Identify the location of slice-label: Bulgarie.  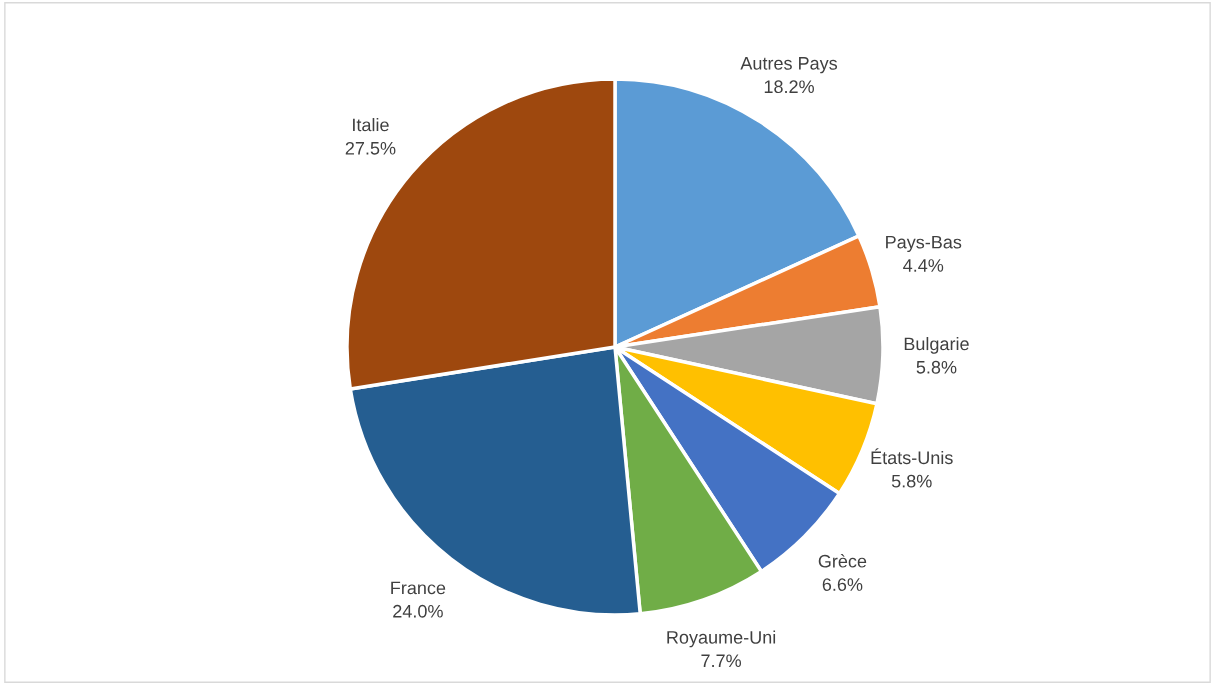
(936, 345).